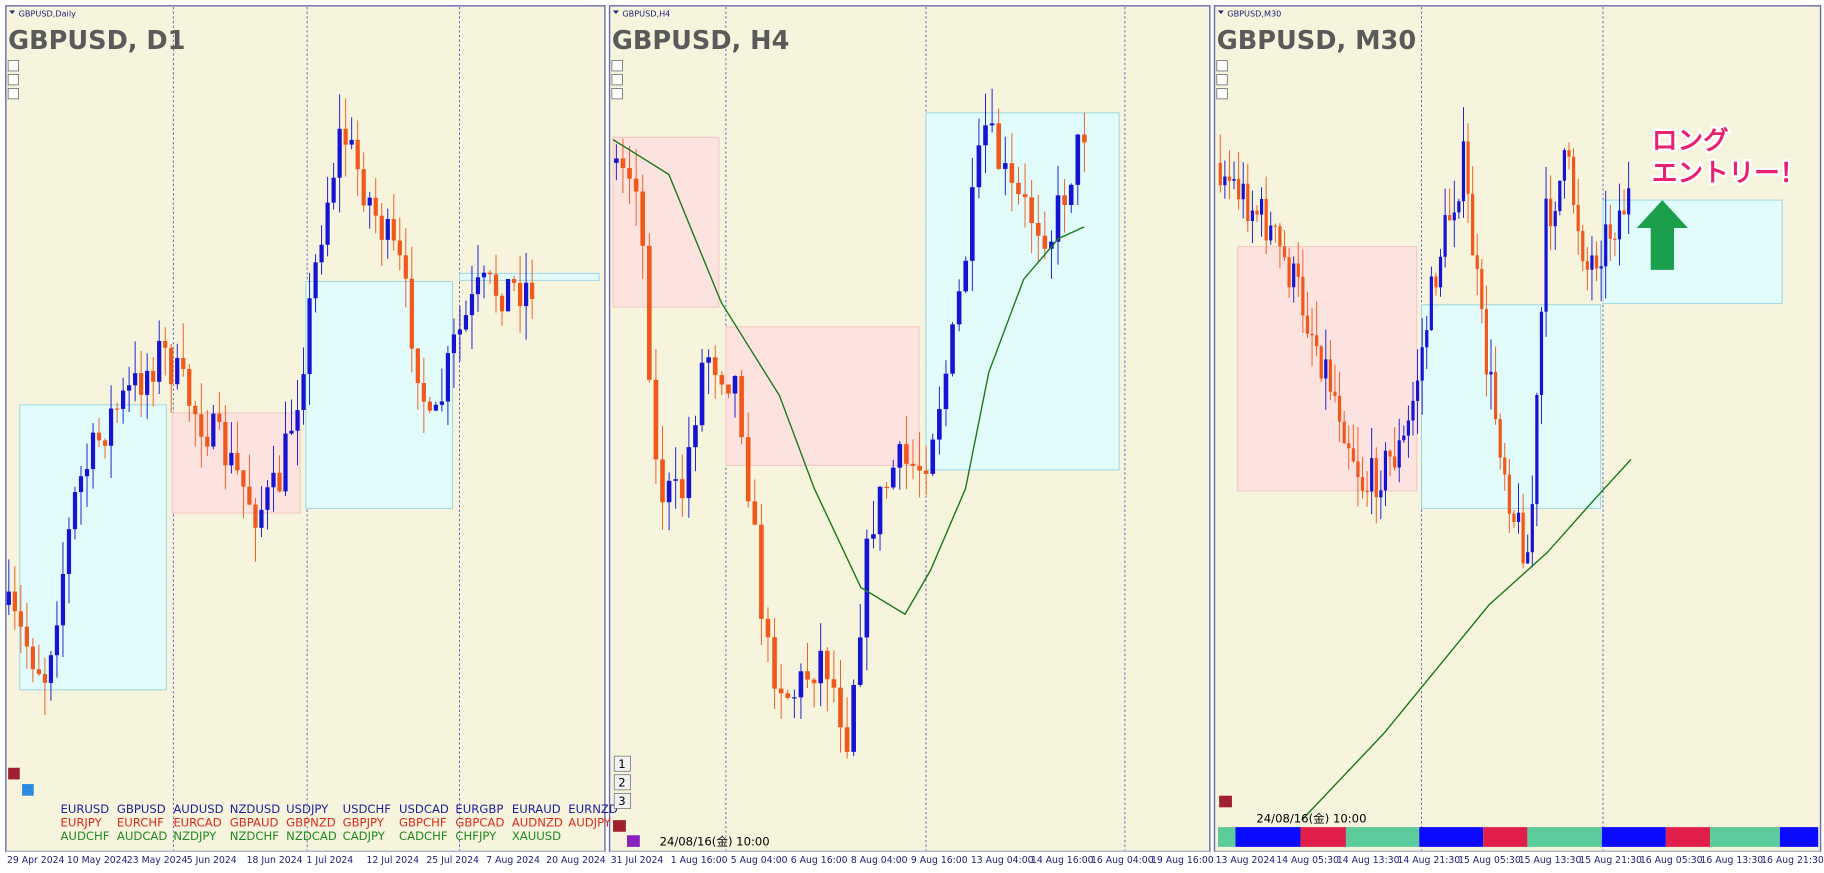 Image resolution: width=1824 pixels, height=873 pixels. Describe the element at coordinates (198, 809) in the screenshot. I see `symbol-button: AUDUSD` at that location.